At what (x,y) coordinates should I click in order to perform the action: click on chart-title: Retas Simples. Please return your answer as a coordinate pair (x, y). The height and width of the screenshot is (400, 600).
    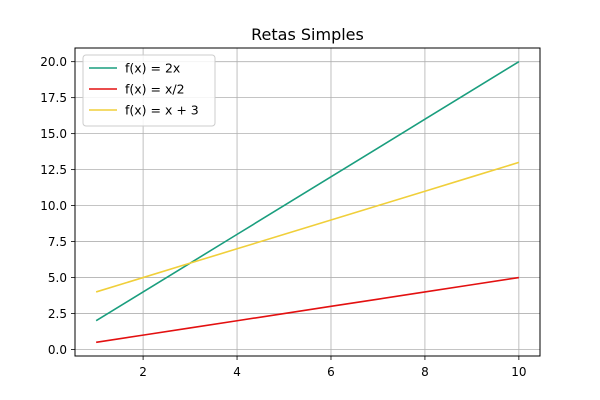
    Looking at the image, I should click on (307, 34).